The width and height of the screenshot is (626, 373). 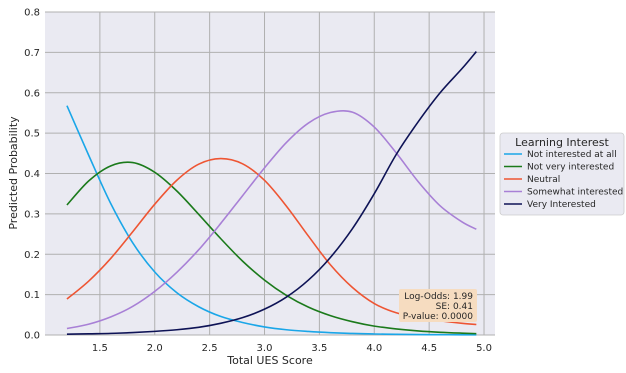 I want to click on x-tick-label: 3.5, so click(x=319, y=348).